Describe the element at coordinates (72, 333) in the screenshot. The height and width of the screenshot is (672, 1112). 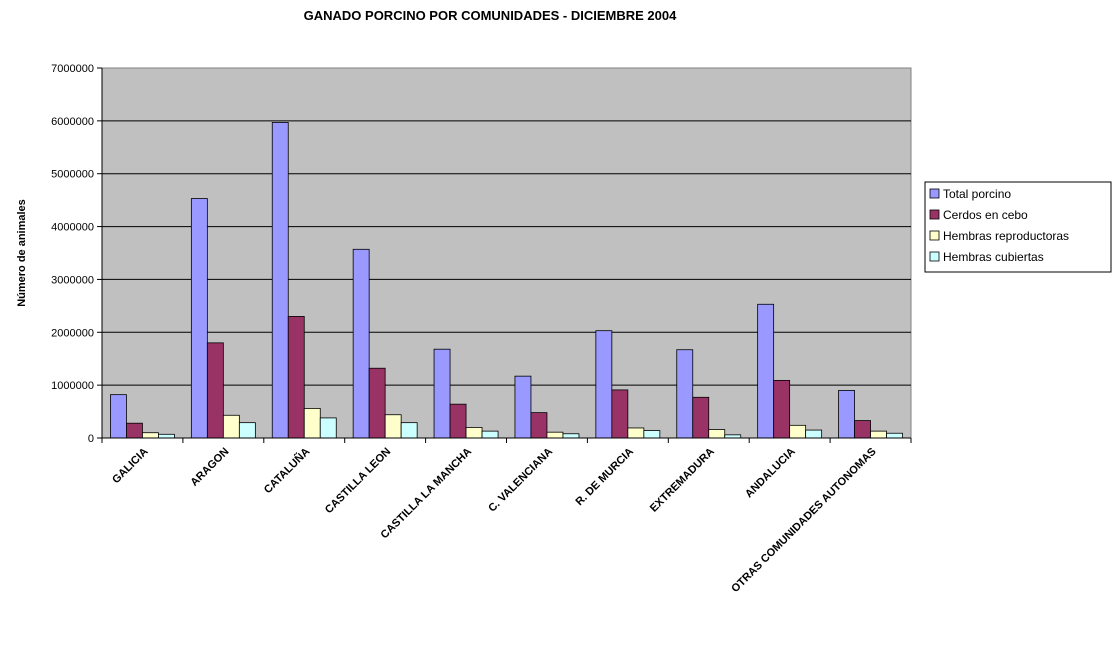
I see `y-tick-label: 2000000` at that location.